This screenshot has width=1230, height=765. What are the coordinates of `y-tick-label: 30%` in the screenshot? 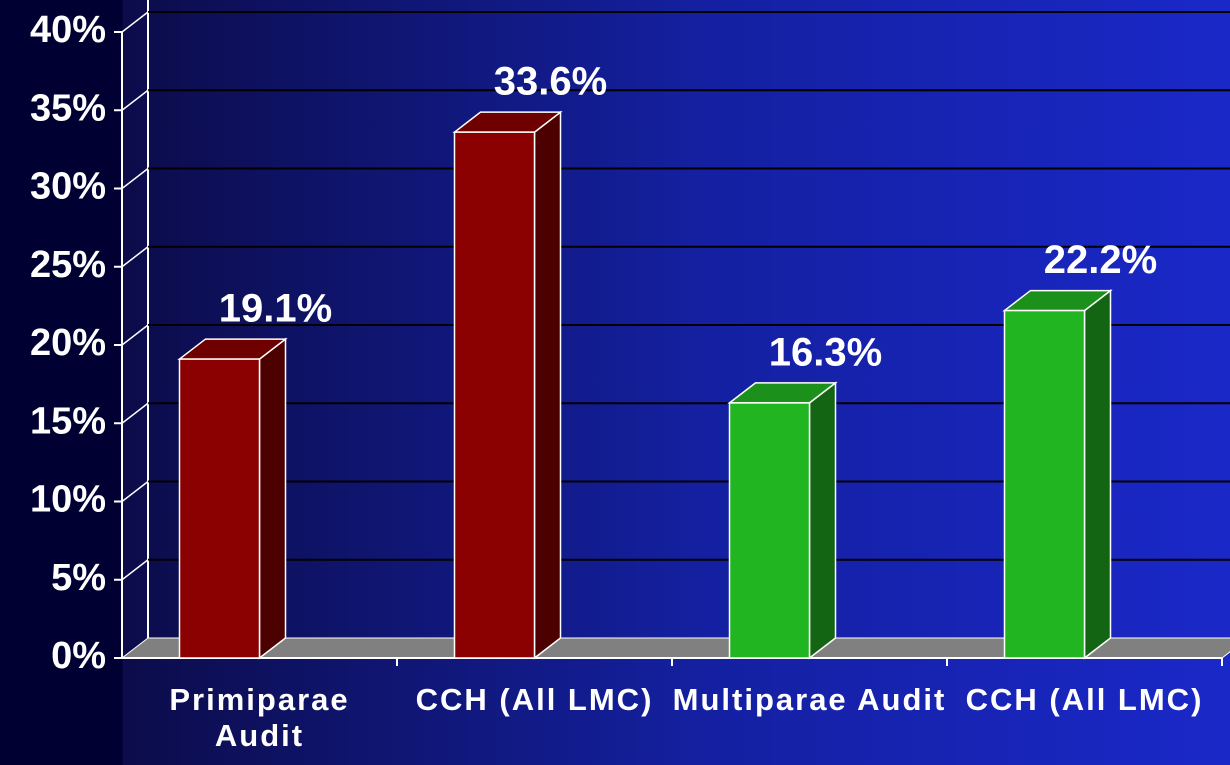 It's located at (68, 187).